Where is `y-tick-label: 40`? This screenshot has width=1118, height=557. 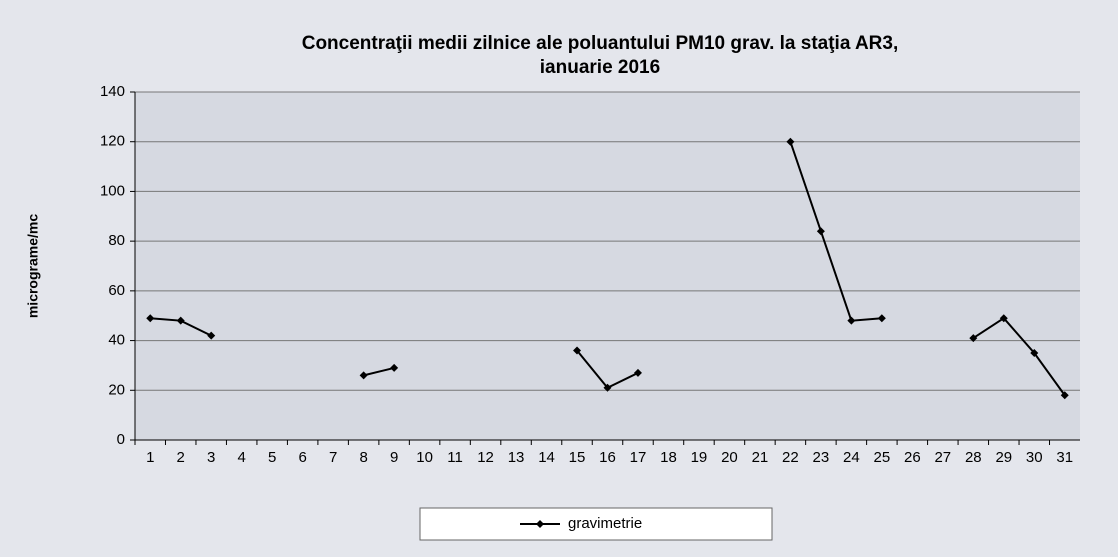
y-tick-label: 40 is located at coordinates (116, 340).